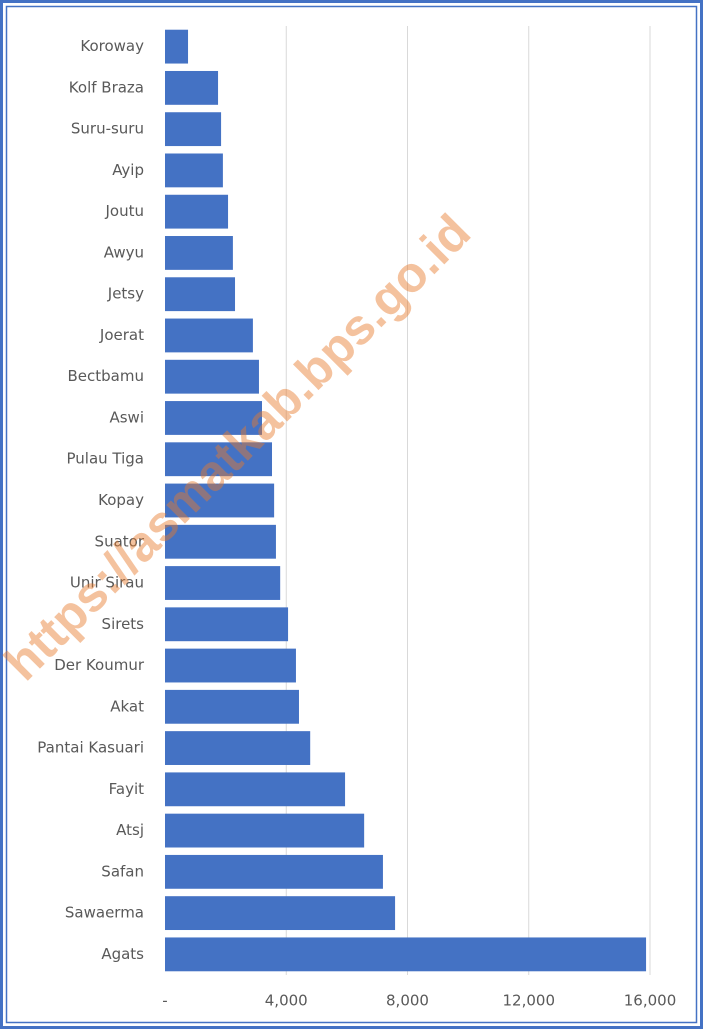 The width and height of the screenshot is (703, 1029). Describe the element at coordinates (130, 830) in the screenshot. I see `y-tick-label: Atsj` at that location.